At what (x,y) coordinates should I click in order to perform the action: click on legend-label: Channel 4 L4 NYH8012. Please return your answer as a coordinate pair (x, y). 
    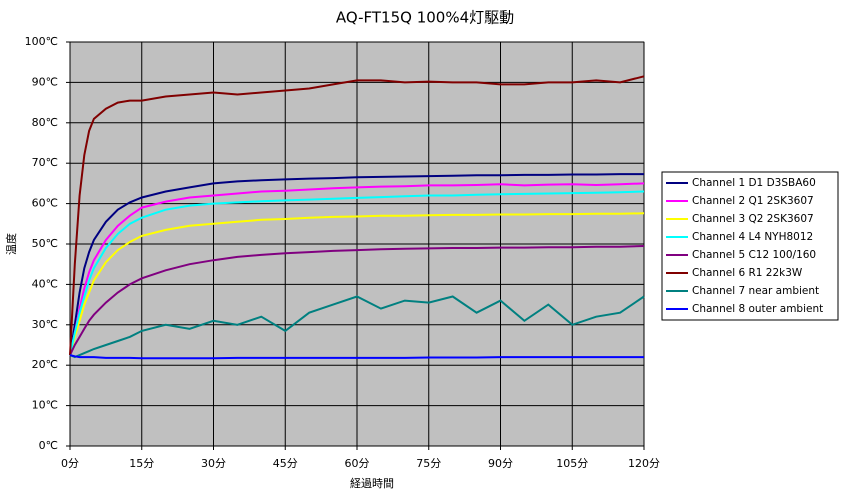
    Looking at the image, I should click on (752, 237).